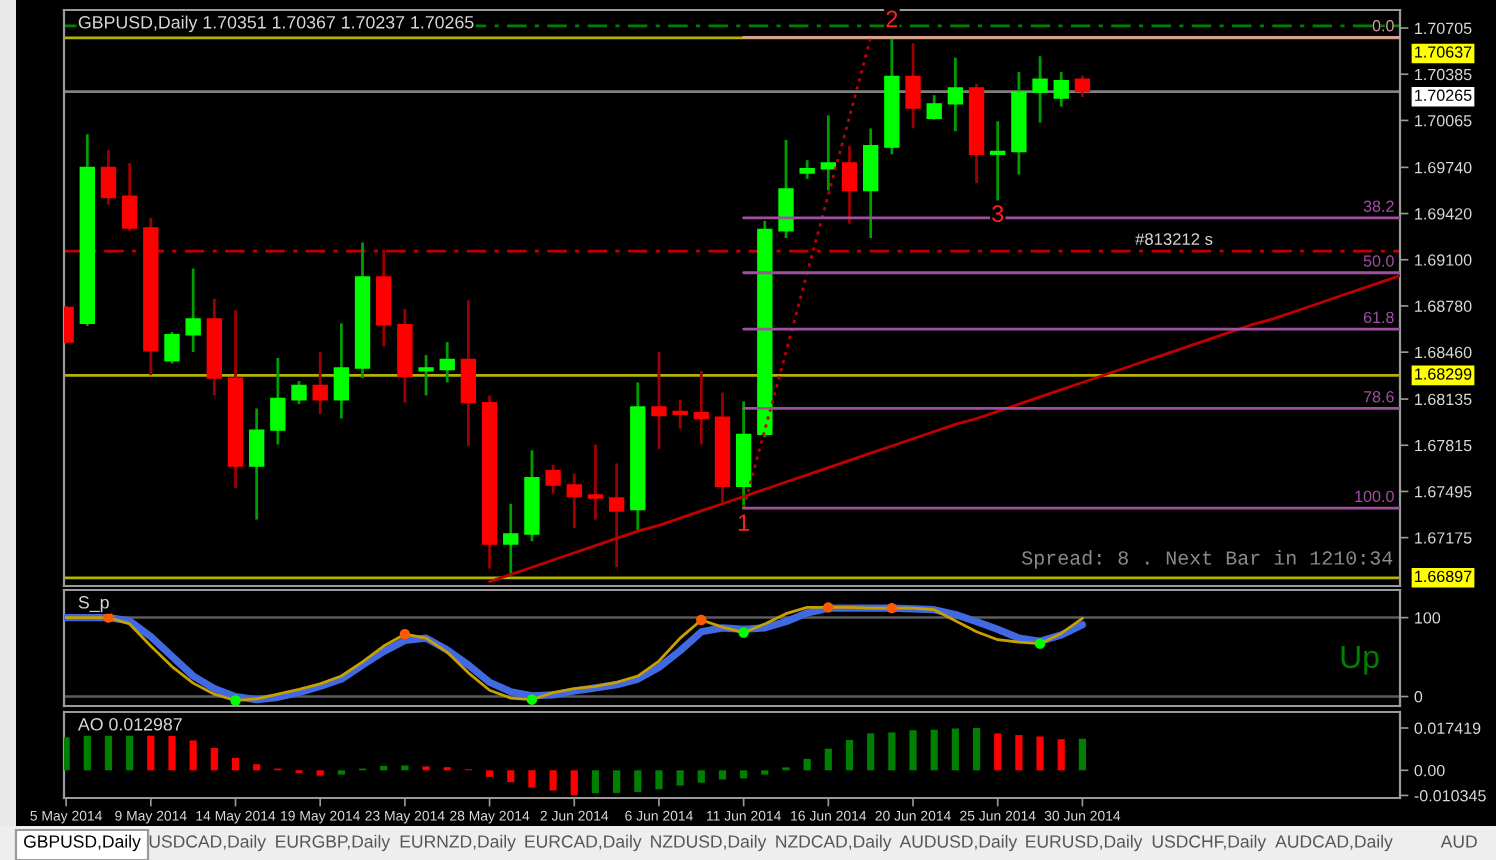 The width and height of the screenshot is (1496, 860). Describe the element at coordinates (1443, 260) in the screenshot. I see `y-tick-label: 1.69100` at that location.